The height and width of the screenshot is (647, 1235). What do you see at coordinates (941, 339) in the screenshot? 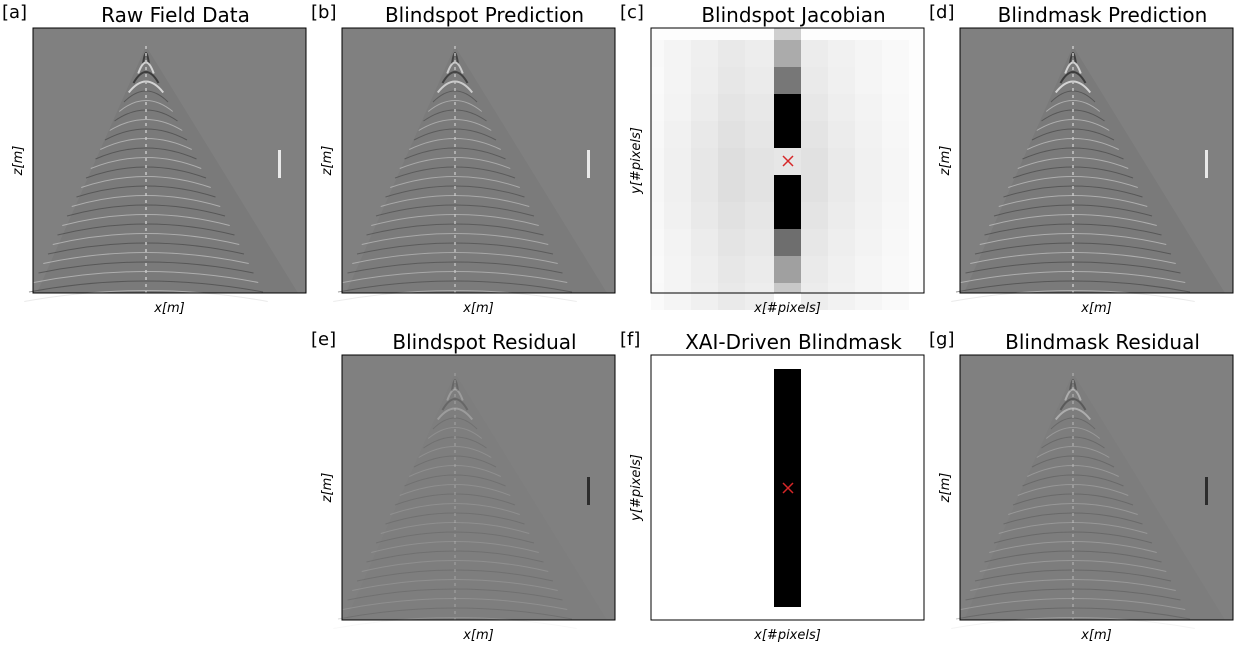
I see `panel-label: [g]` at bounding box center [941, 339].